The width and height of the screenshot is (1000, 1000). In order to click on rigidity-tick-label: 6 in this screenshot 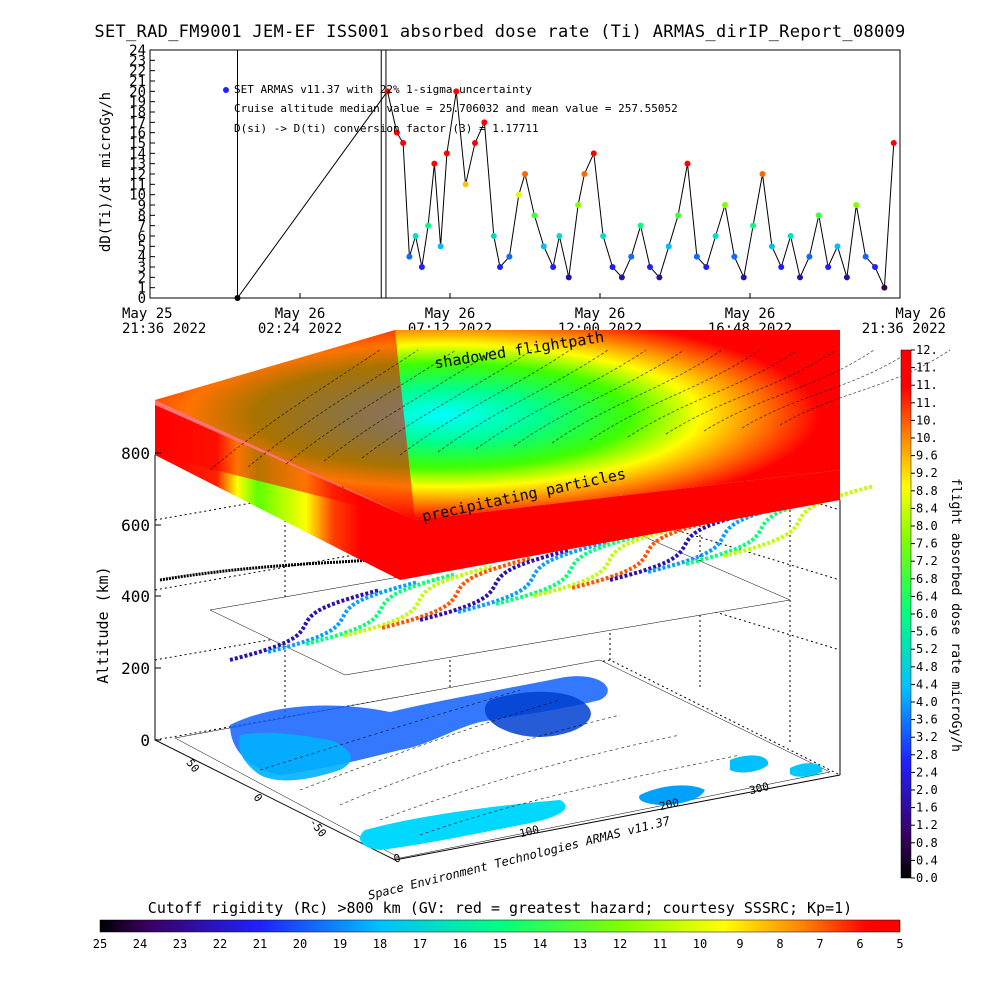, I will do `click(859, 944)`.